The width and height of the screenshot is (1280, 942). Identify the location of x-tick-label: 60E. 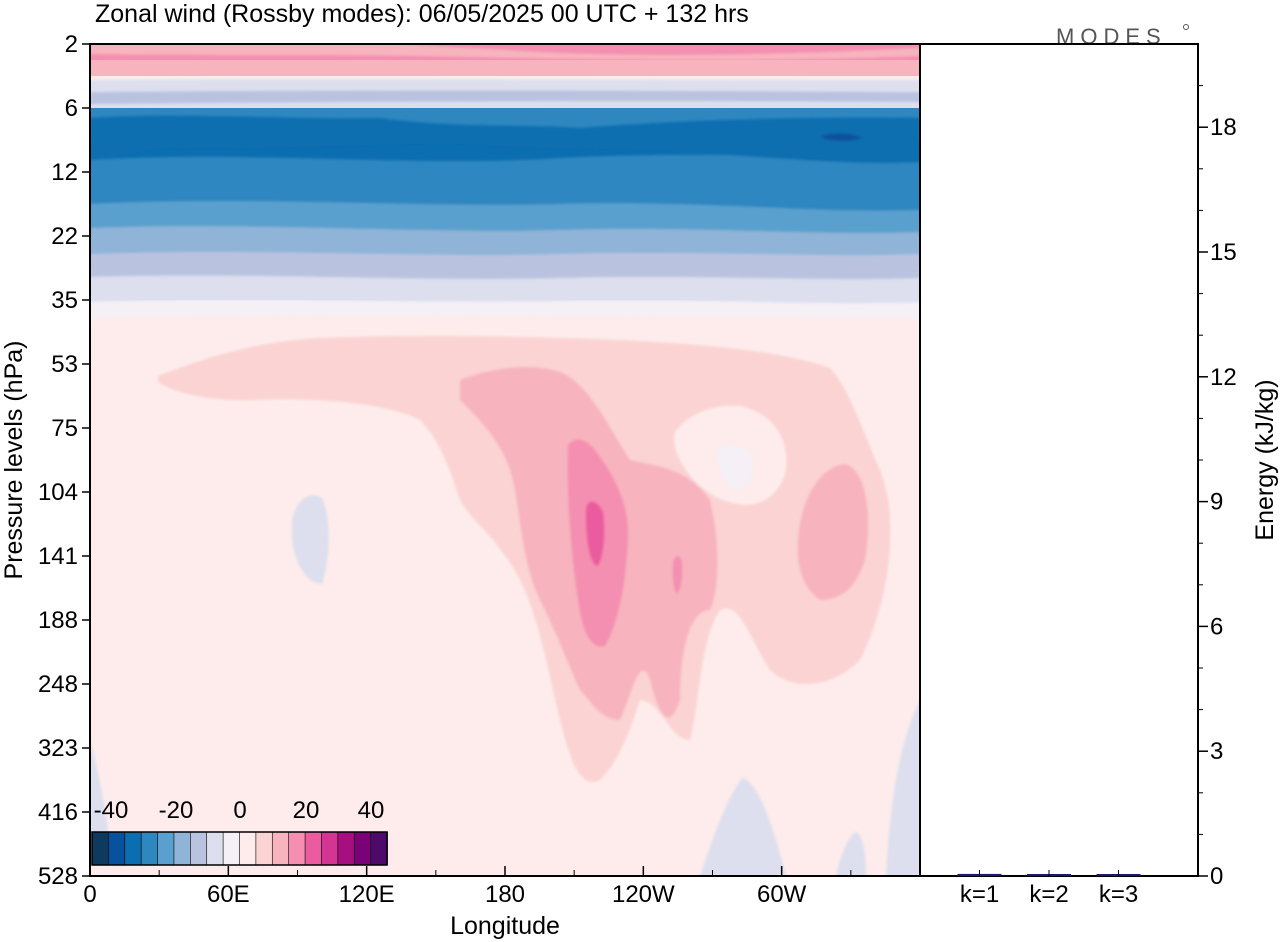
(228, 894).